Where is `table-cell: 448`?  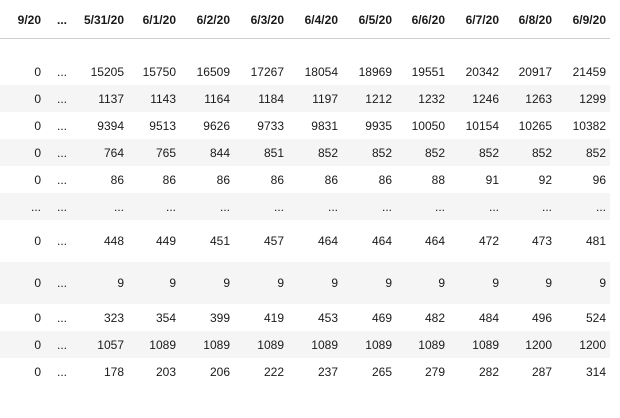 table-cell: 448 is located at coordinates (99, 241).